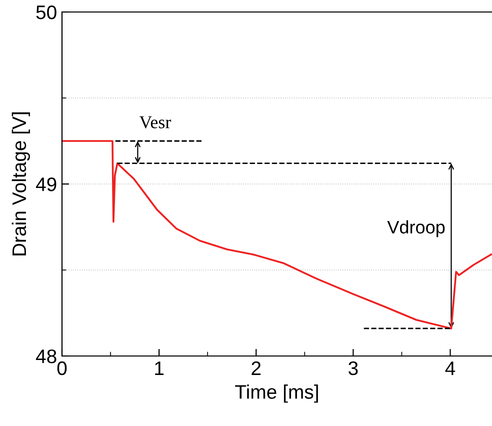 The height and width of the screenshot is (426, 492). I want to click on y-tick-label: 49, so click(46, 184).